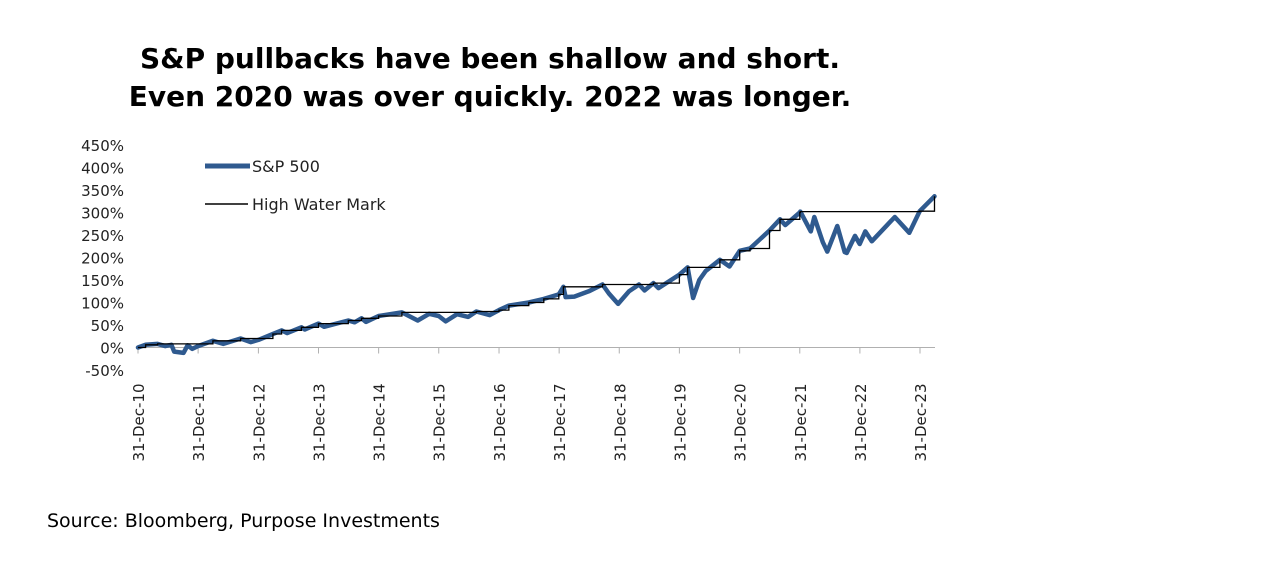 This screenshot has height=563, width=1287. I want to click on y-tick-label: 200%, so click(102, 259).